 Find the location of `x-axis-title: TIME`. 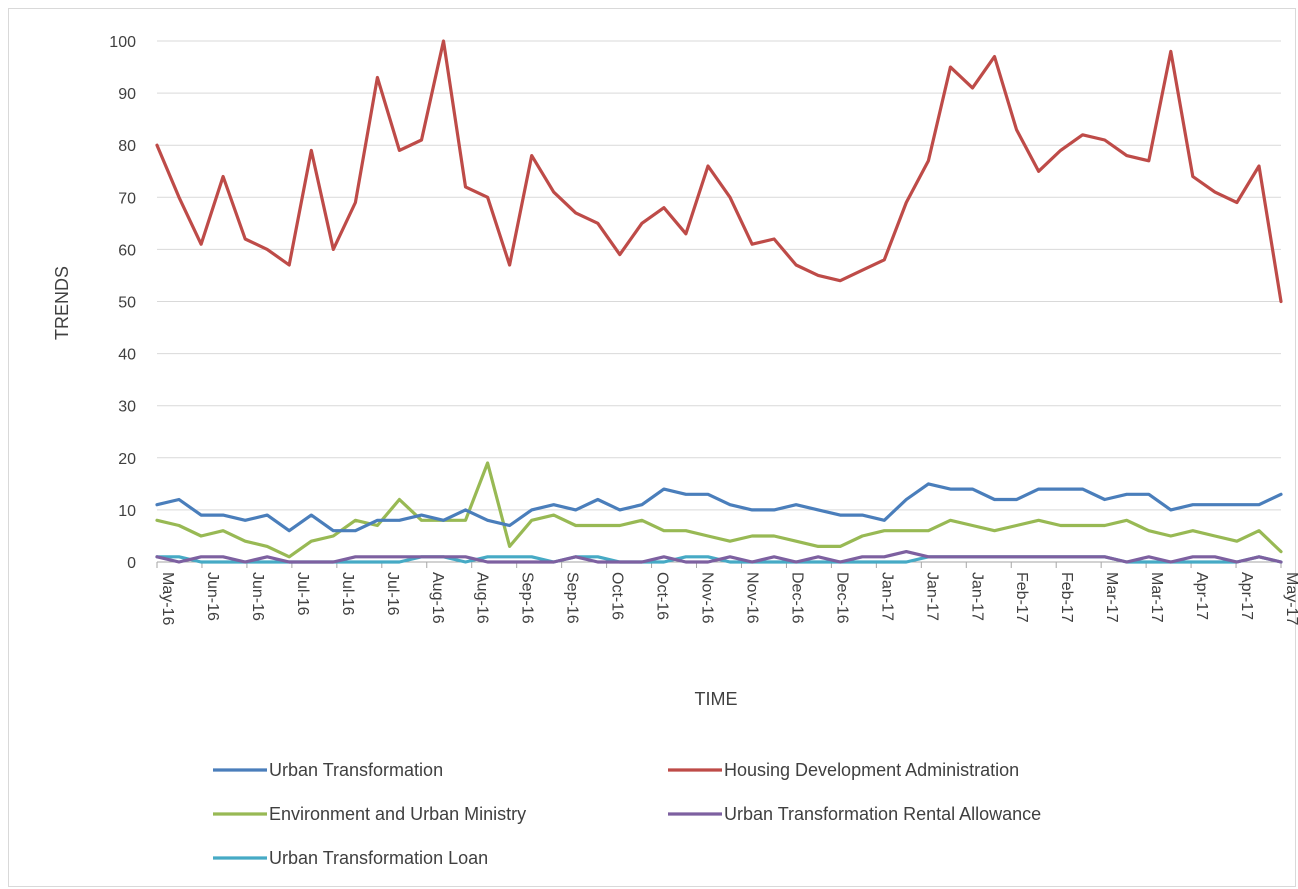

x-axis-title: TIME is located at coordinates (716, 699).